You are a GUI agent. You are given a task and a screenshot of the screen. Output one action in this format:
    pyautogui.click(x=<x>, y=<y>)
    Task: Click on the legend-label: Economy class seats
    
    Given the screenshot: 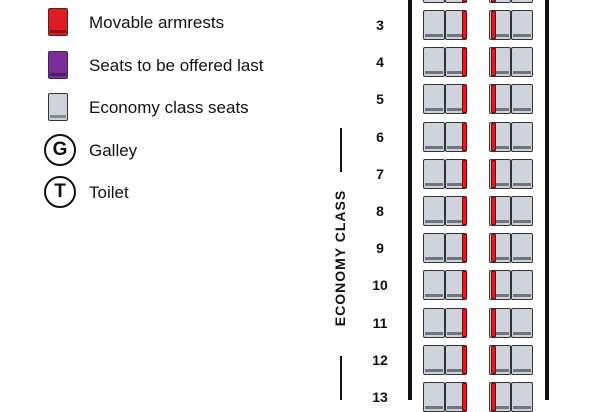 What is the action you would take?
    pyautogui.click(x=169, y=107)
    